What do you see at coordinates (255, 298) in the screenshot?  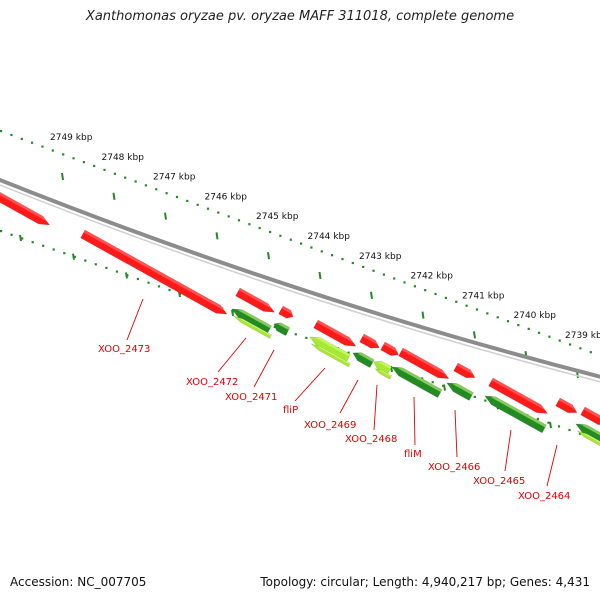 I see `forward-gene-2-highlight` at bounding box center [255, 298].